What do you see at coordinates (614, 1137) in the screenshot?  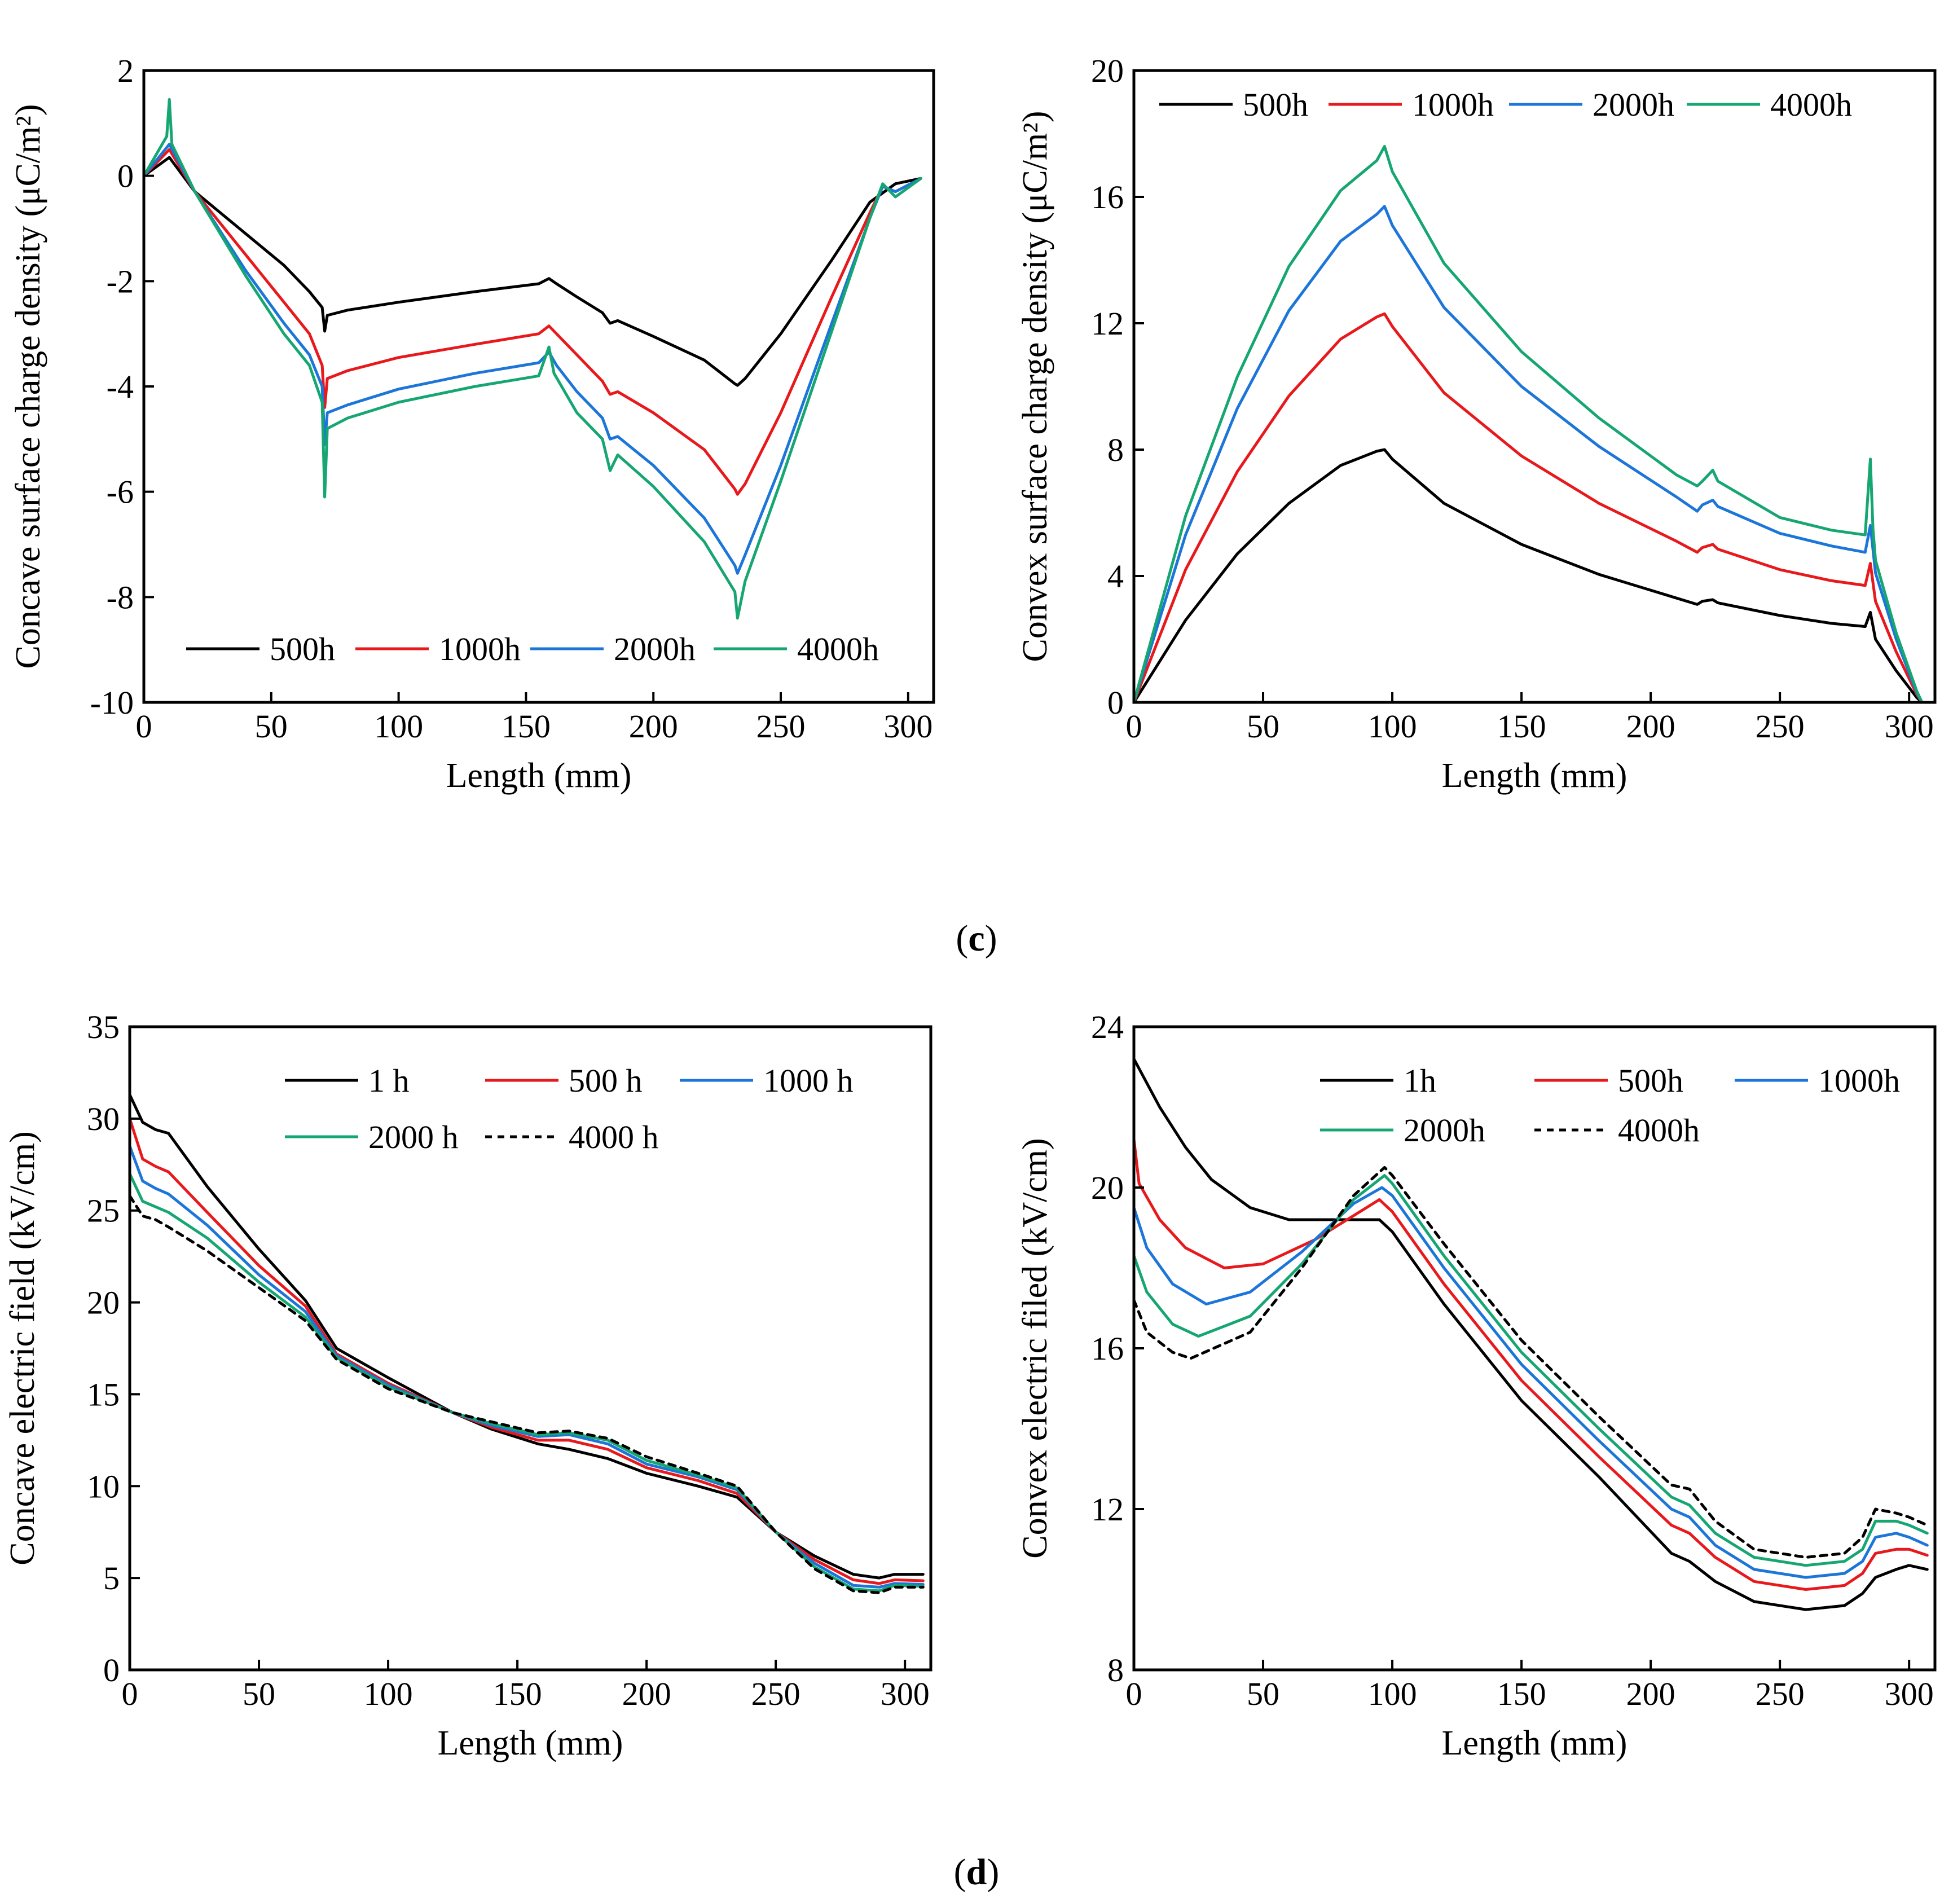 I see `legend-label: 4000 h` at bounding box center [614, 1137].